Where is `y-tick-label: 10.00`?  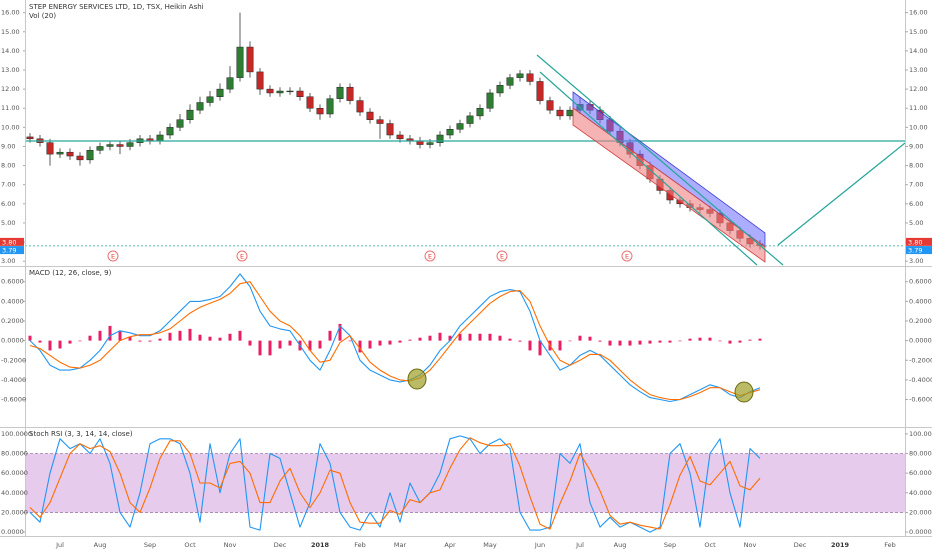
y-tick-label: 10.00 is located at coordinates (918, 127).